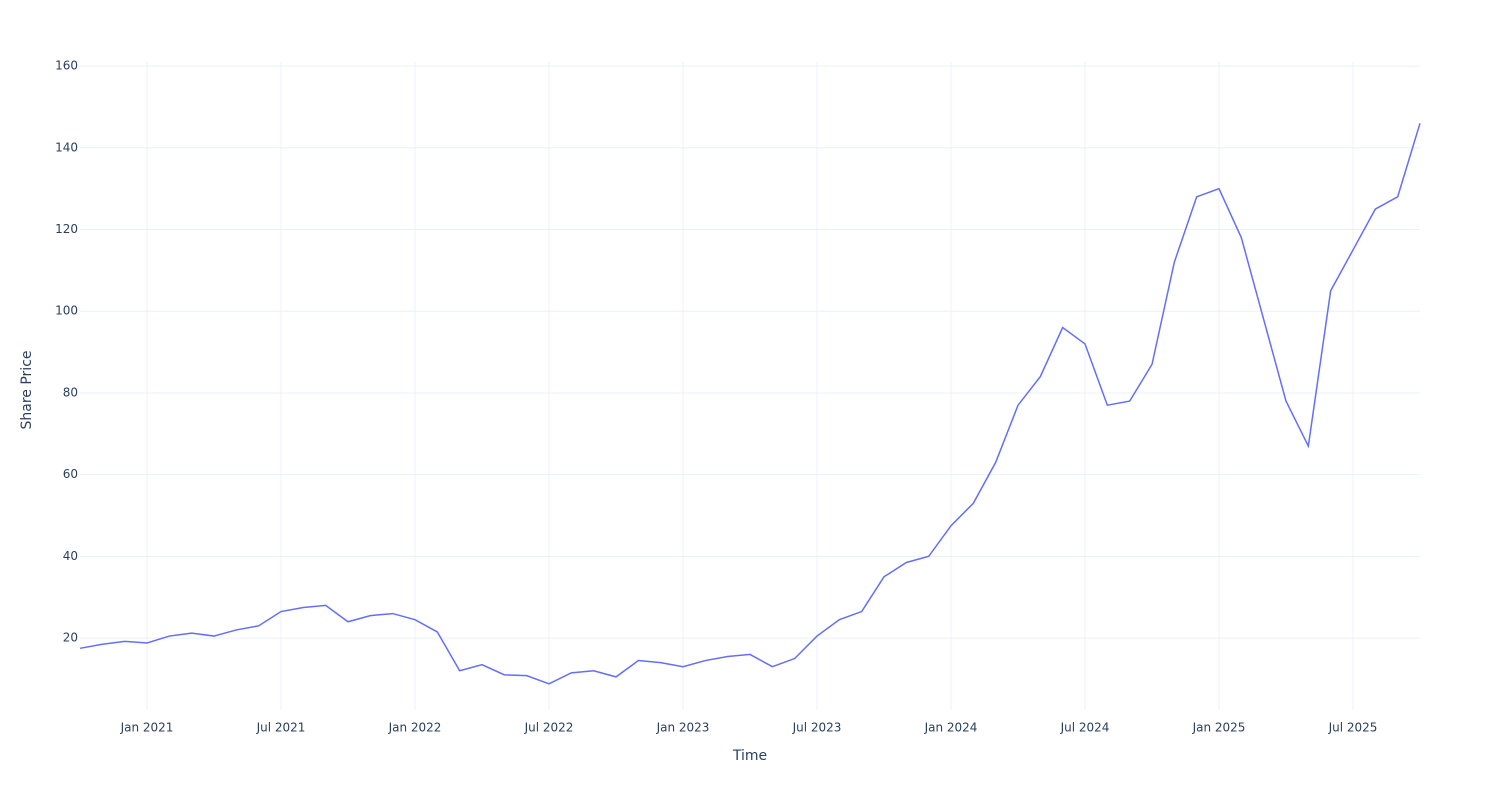 This screenshot has width=1500, height=800. What do you see at coordinates (817, 728) in the screenshot?
I see `x-tick-label: Jul 2023` at bounding box center [817, 728].